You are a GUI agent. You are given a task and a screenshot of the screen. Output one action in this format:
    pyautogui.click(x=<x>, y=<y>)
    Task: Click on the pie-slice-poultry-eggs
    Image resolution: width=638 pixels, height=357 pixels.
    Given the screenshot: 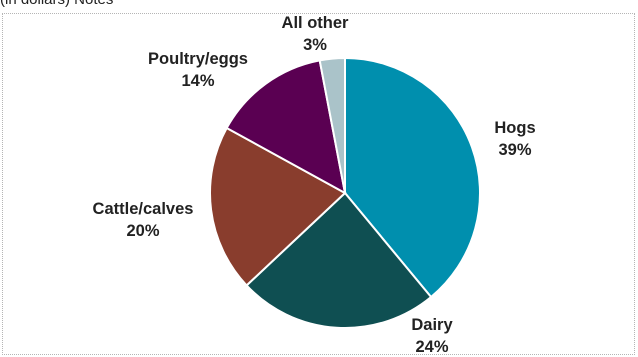 What is the action you would take?
    pyautogui.click(x=286, y=127)
    